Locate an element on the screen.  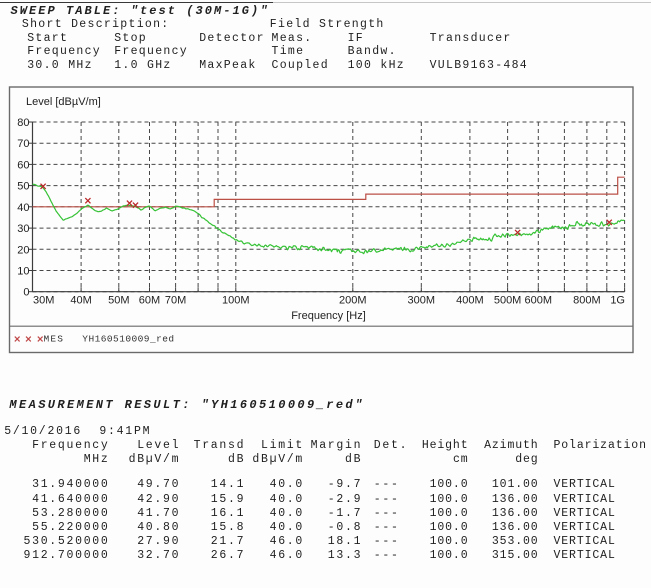
svg-text: 50 is located at coordinates (23, 187).